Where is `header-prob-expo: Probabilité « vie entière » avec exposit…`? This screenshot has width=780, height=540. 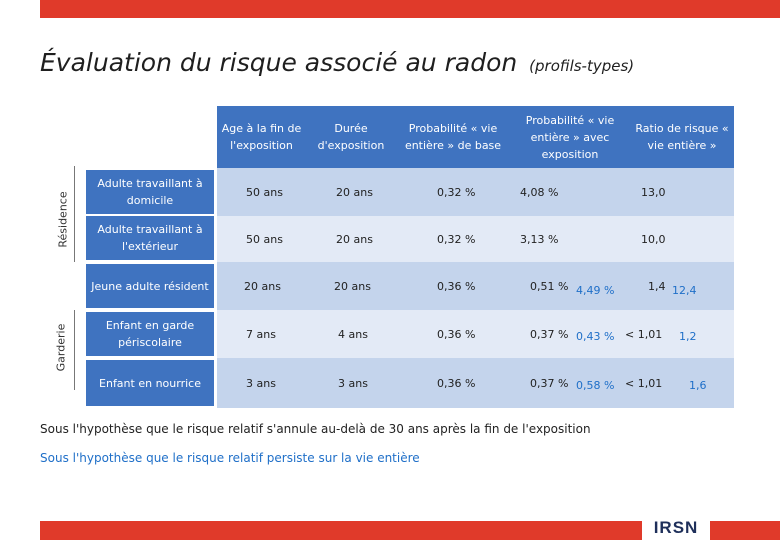 header-prob-expo: Probabilité « vie entière » avec exposit… is located at coordinates (570, 137).